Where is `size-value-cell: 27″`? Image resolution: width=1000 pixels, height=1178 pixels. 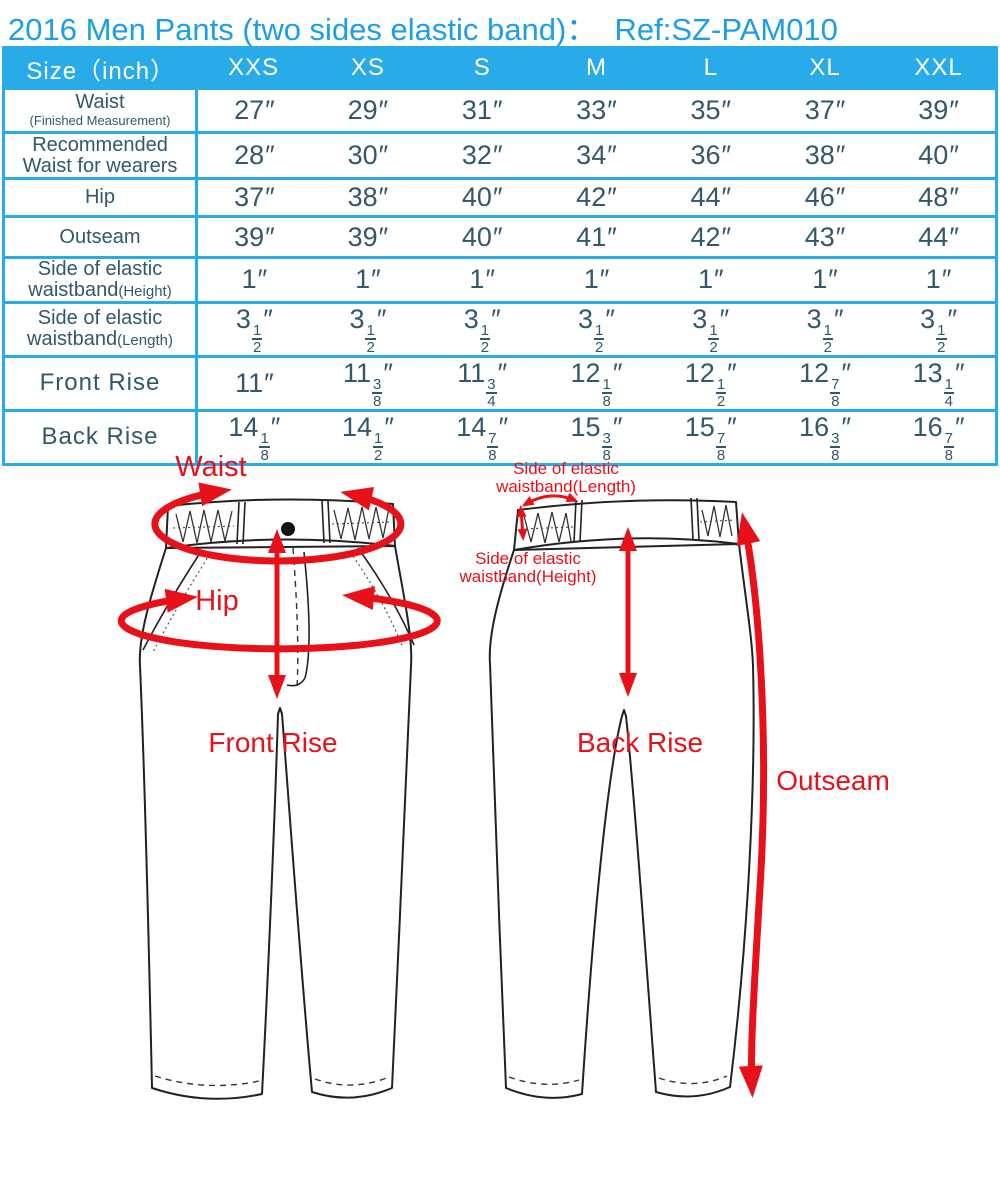
size-value-cell: 27″ is located at coordinates (254, 110).